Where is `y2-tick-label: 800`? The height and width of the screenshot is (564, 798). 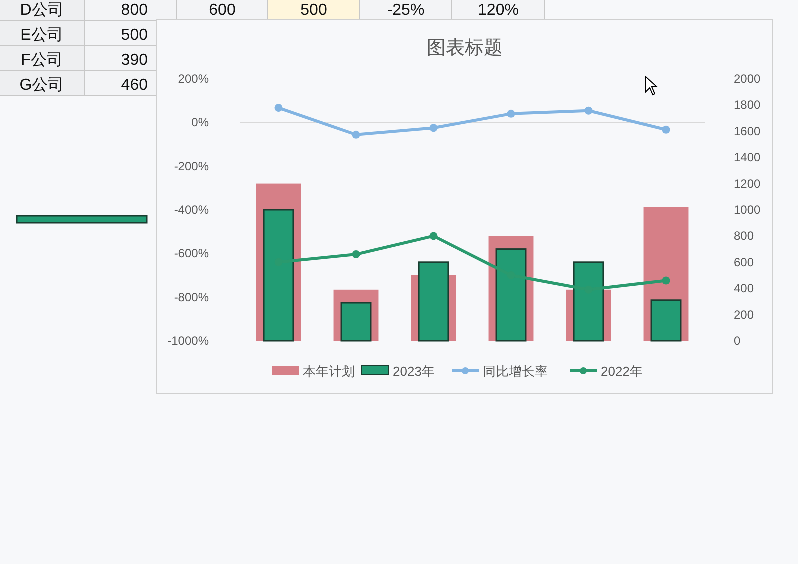 y2-tick-label: 800 is located at coordinates (744, 236).